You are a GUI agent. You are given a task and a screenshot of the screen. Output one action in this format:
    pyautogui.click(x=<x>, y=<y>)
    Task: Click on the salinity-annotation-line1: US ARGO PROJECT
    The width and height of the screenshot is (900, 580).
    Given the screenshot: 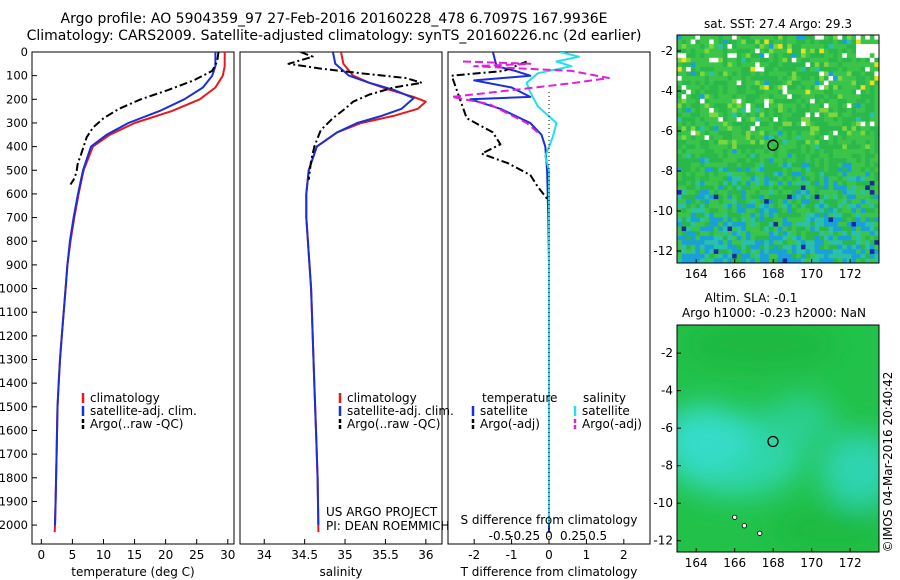 What is the action you would take?
    pyautogui.click(x=382, y=512)
    